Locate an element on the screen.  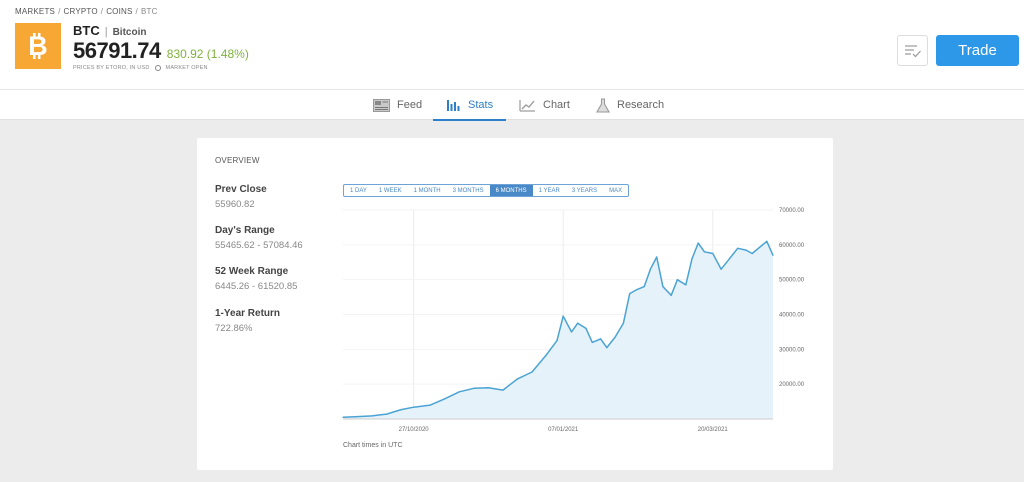
range-1-month: 1 MONTH is located at coordinates (427, 190).